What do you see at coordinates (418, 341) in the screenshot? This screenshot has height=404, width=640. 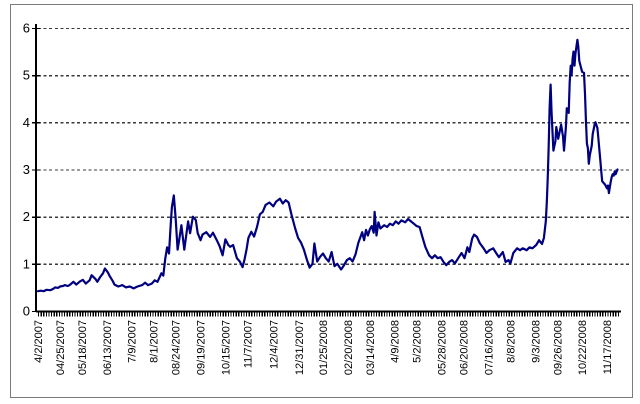 I see `x-tick-label: 5/2/2008` at bounding box center [418, 341].